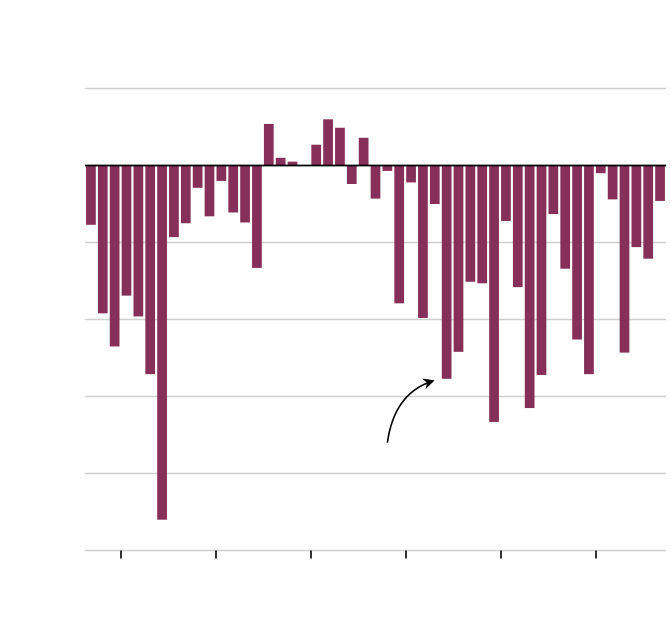  I want to click on annotations, so click(410, 410).